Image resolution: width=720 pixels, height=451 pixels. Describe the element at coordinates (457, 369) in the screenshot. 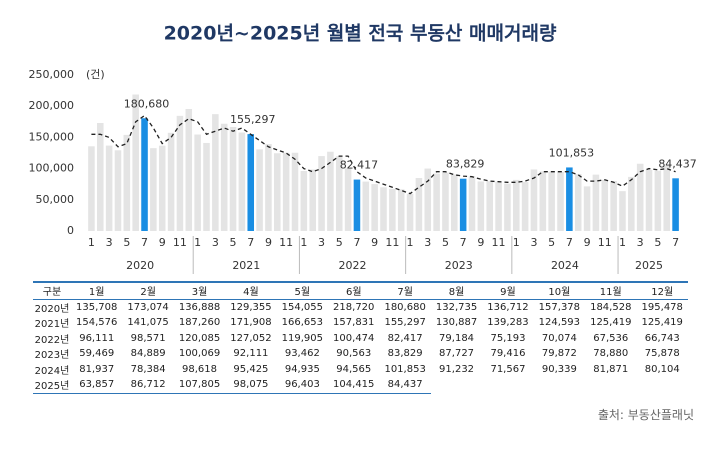

I see `table-cell: 91,232` at that location.